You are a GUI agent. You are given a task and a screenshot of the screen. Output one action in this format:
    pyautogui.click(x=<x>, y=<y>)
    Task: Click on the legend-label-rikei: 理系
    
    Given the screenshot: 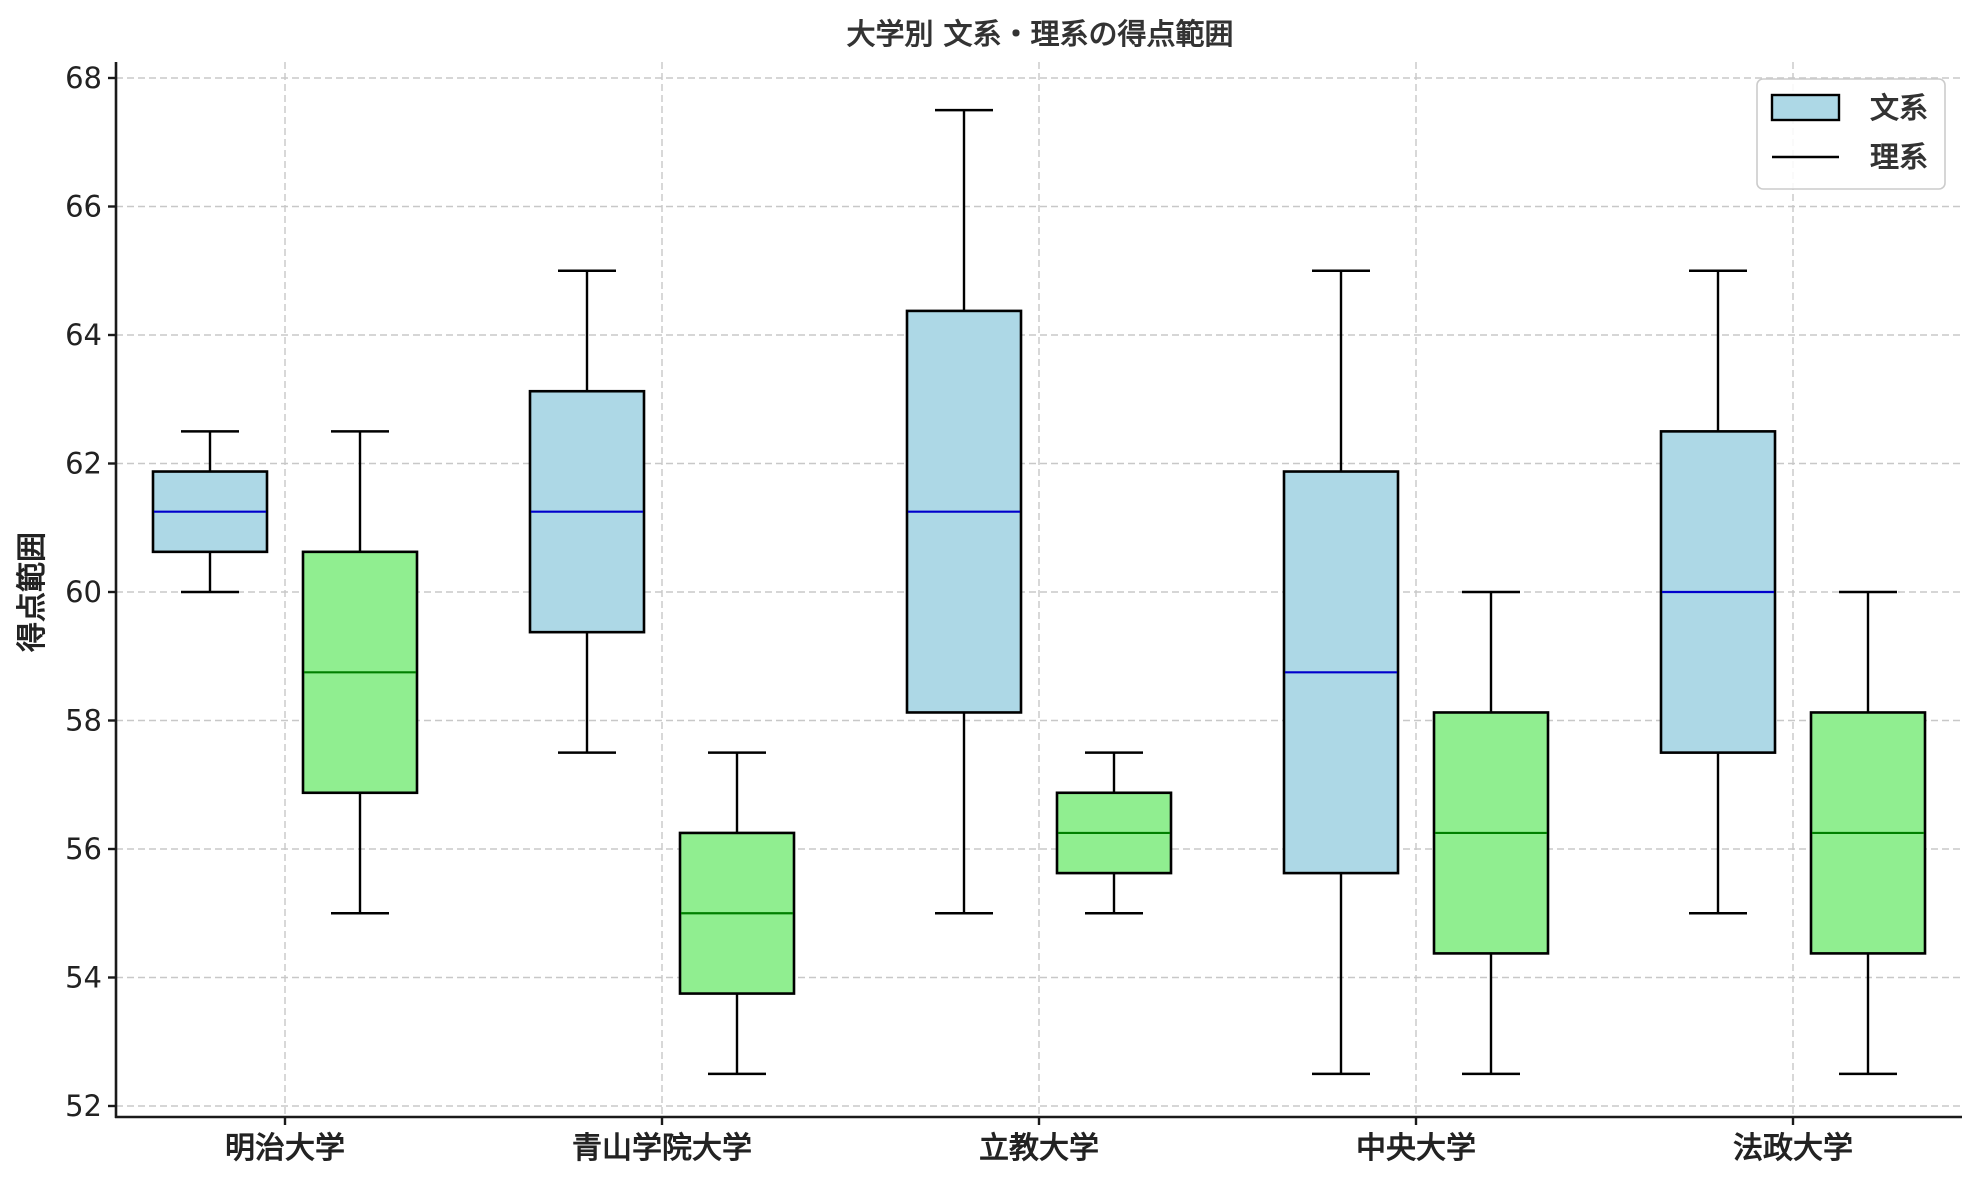 What is the action you would take?
    pyautogui.click(x=1899, y=157)
    